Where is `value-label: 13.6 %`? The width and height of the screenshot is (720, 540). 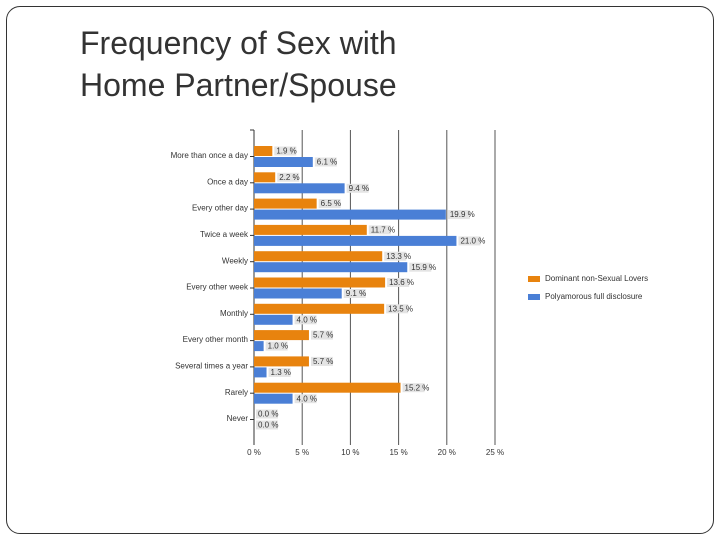 value-label: 13.6 % is located at coordinates (401, 282).